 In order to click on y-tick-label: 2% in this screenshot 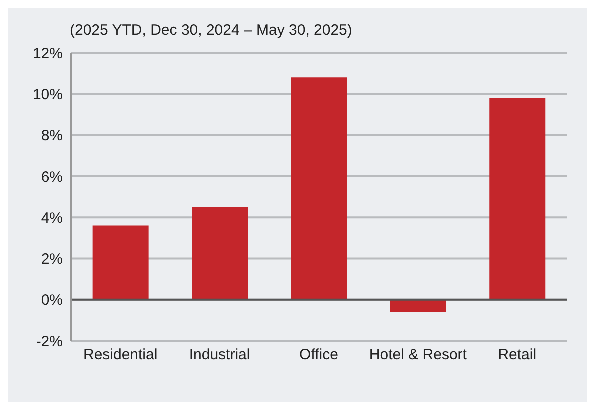, I will do `click(52, 259)`.